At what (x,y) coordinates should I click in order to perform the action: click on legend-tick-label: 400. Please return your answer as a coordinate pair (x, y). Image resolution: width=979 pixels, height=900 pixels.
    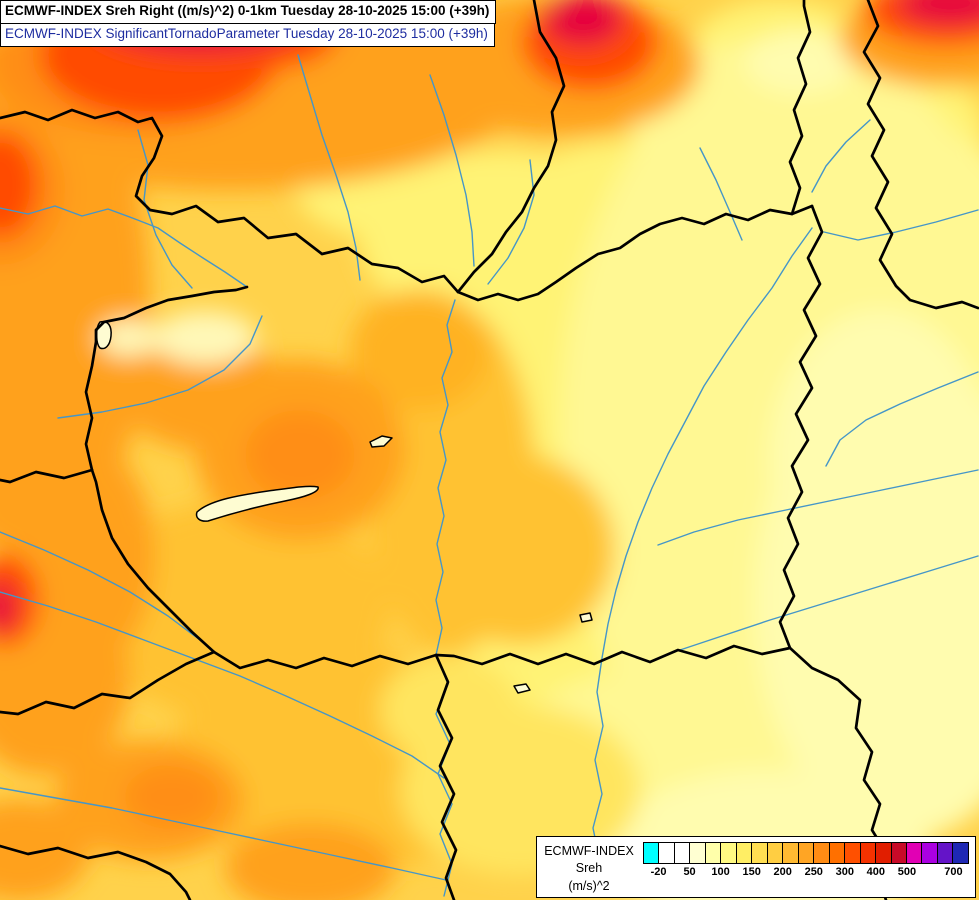
    Looking at the image, I should click on (876, 871).